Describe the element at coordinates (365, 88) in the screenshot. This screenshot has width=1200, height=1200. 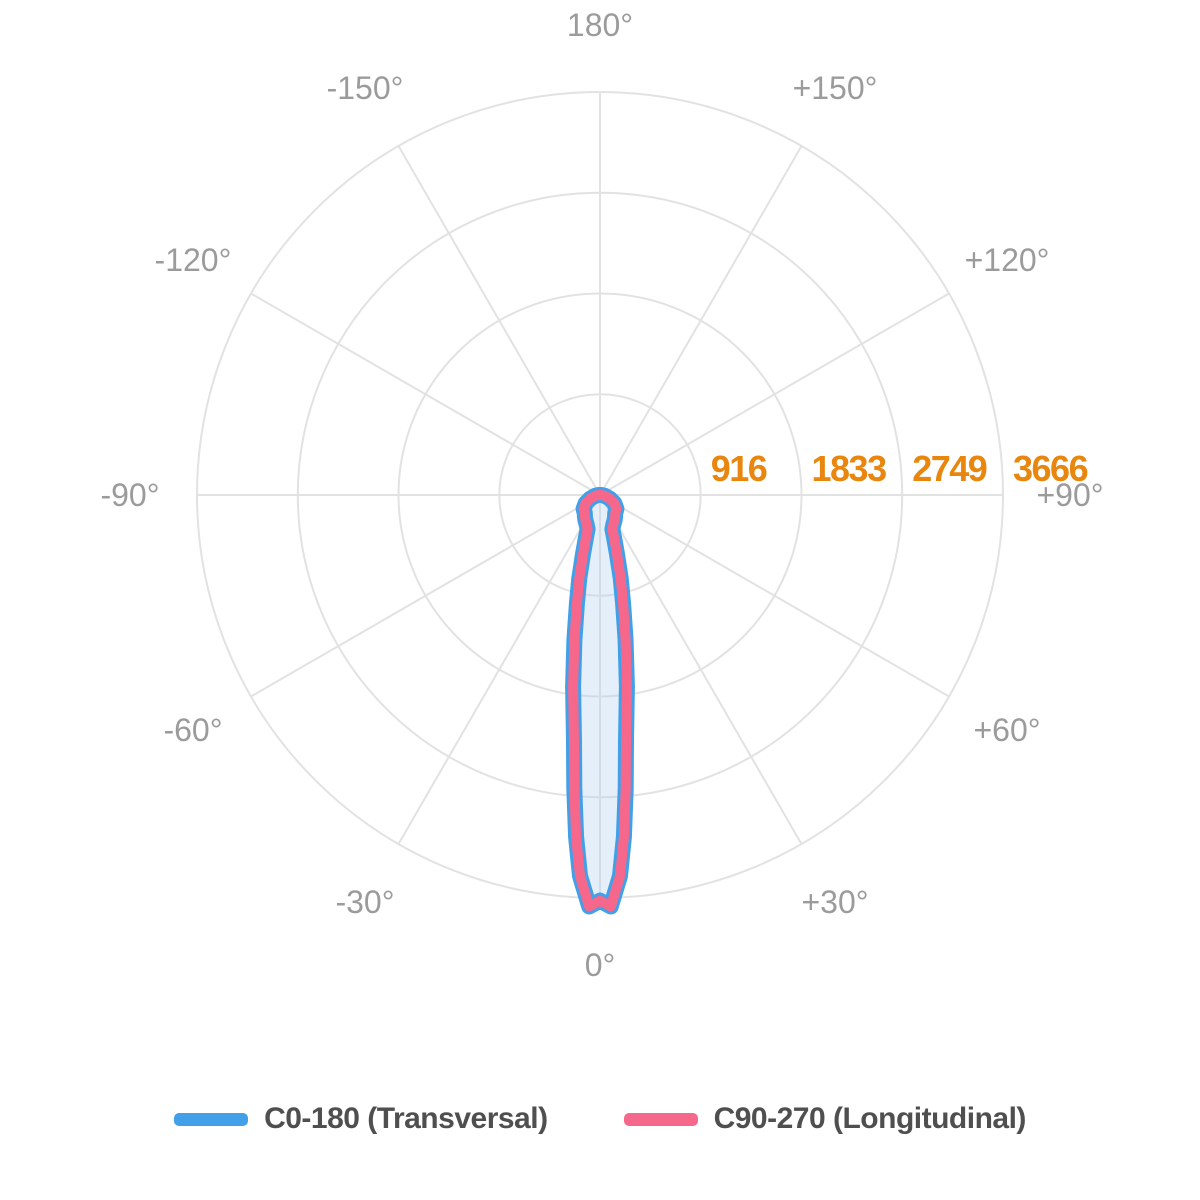
I see `angle-label: -150°` at that location.